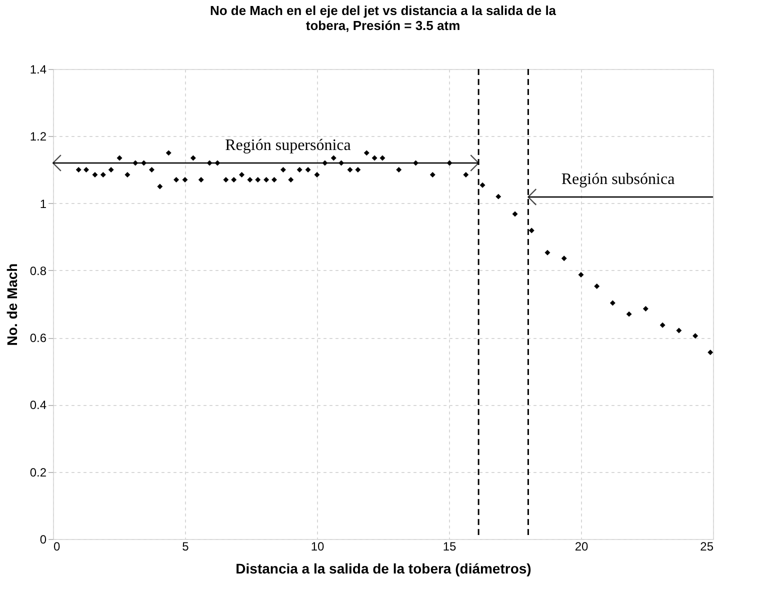 This screenshot has height=616, width=777. Describe the element at coordinates (12, 304) in the screenshot. I see `y-axis-title: No. de Mach` at that location.